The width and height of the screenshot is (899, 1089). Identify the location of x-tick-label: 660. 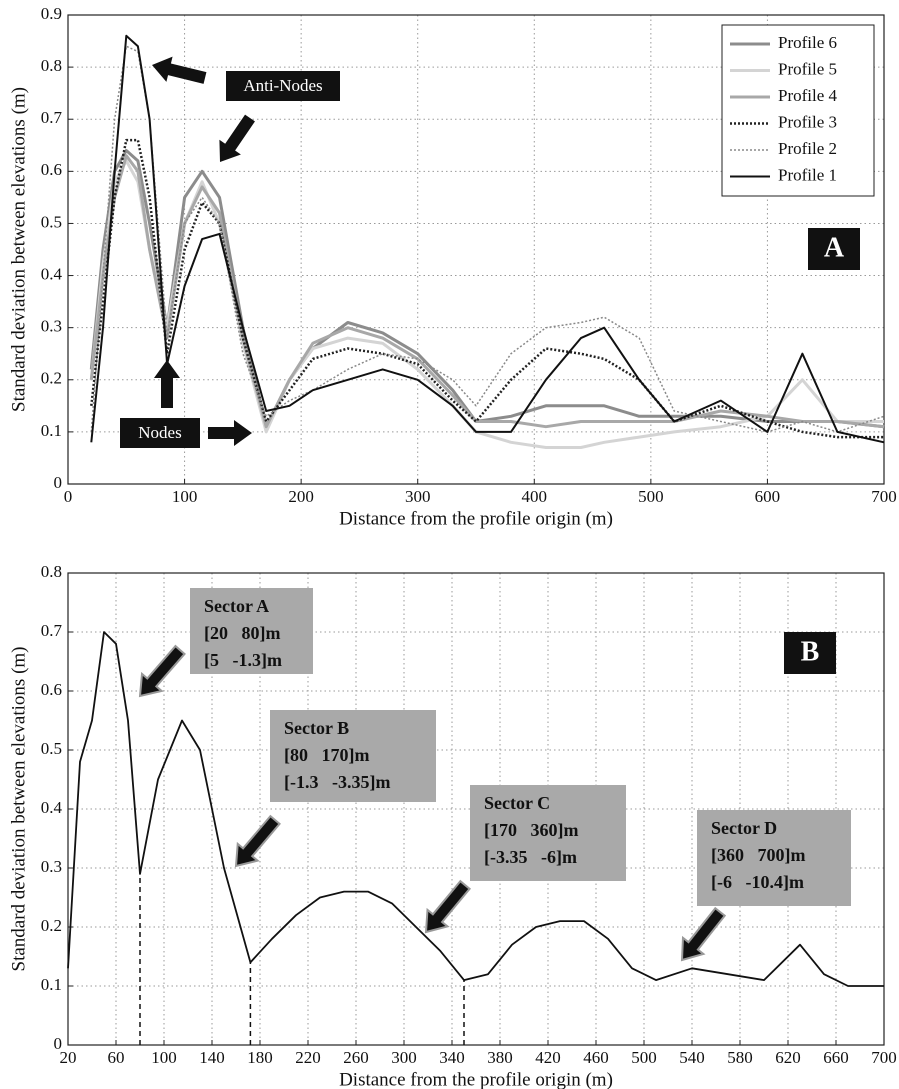
(836, 1057).